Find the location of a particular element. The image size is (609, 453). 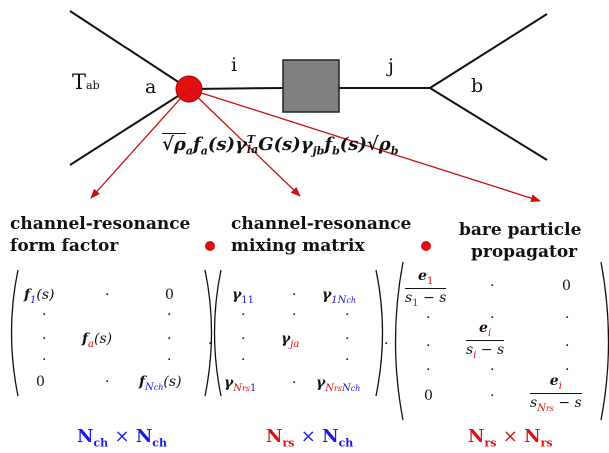

t-label: T is located at coordinates (79, 82).